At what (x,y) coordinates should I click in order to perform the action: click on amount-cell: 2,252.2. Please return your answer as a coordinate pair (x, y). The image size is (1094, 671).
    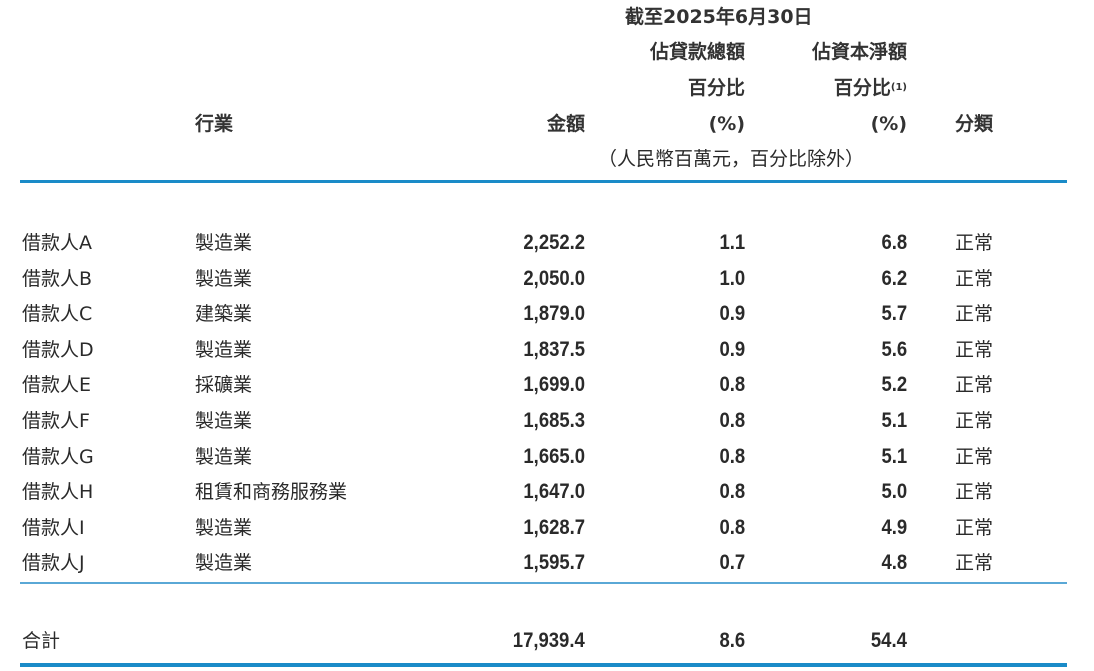
    Looking at the image, I should click on (554, 242).